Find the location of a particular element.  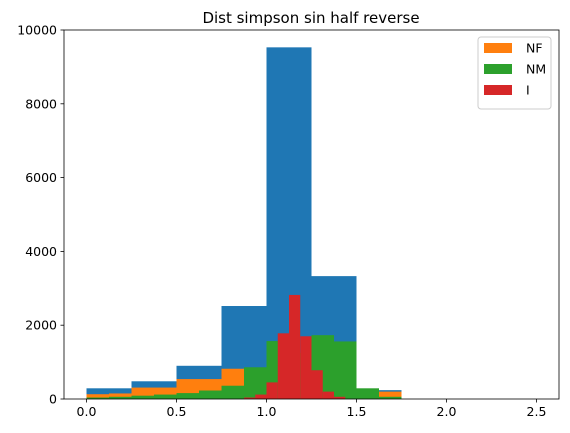

x-tick-label: 0.5 is located at coordinates (177, 411).